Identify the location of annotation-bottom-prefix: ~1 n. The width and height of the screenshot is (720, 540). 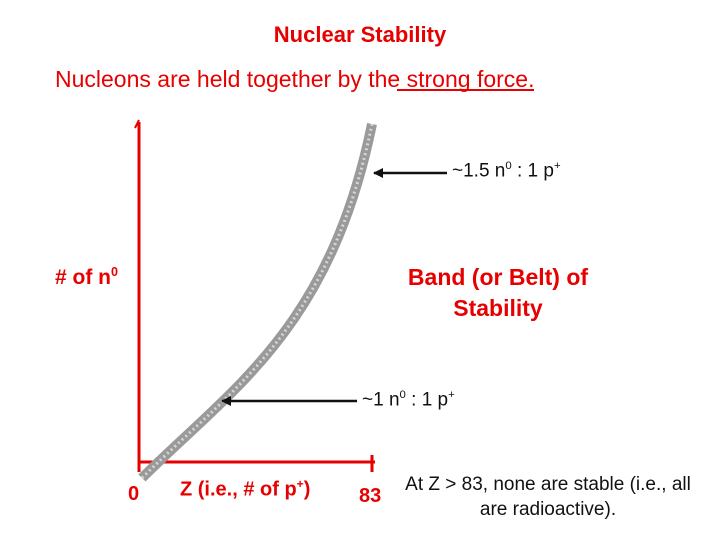
(381, 400).